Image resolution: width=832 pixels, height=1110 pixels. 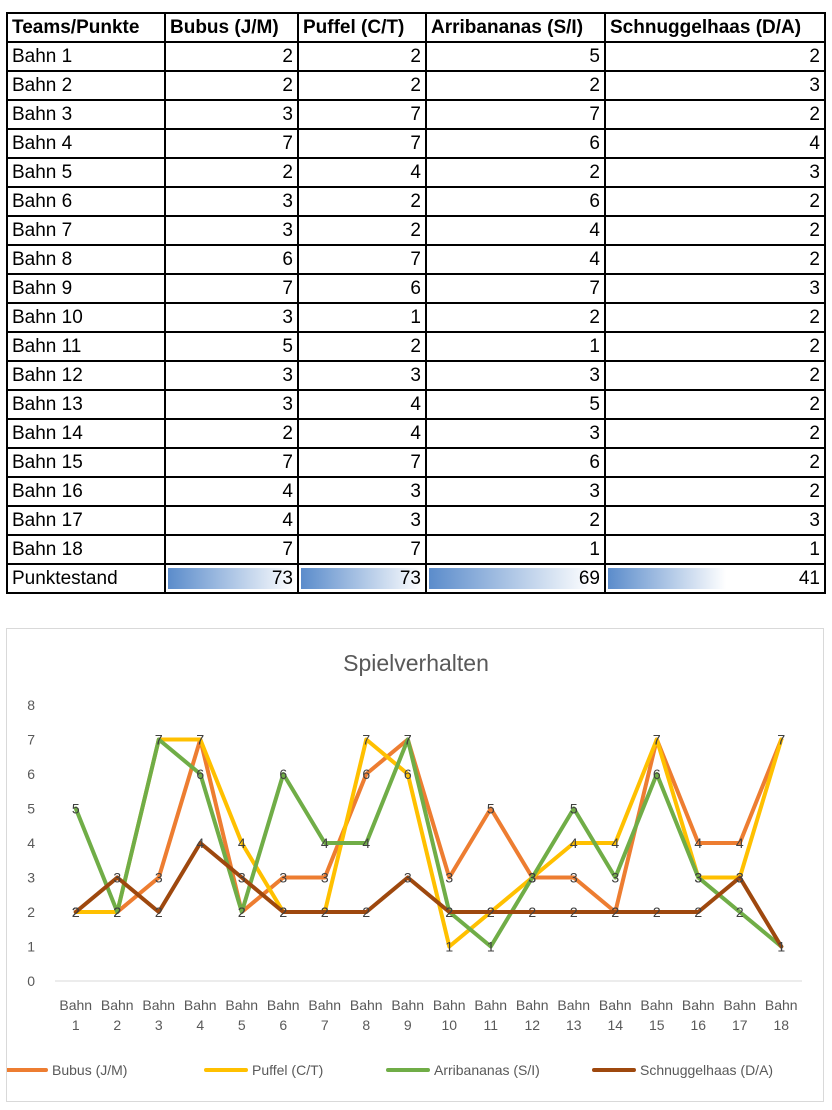 What do you see at coordinates (490, 1015) in the screenshot?
I see `x-tick-label: Bahn 11` at bounding box center [490, 1015].